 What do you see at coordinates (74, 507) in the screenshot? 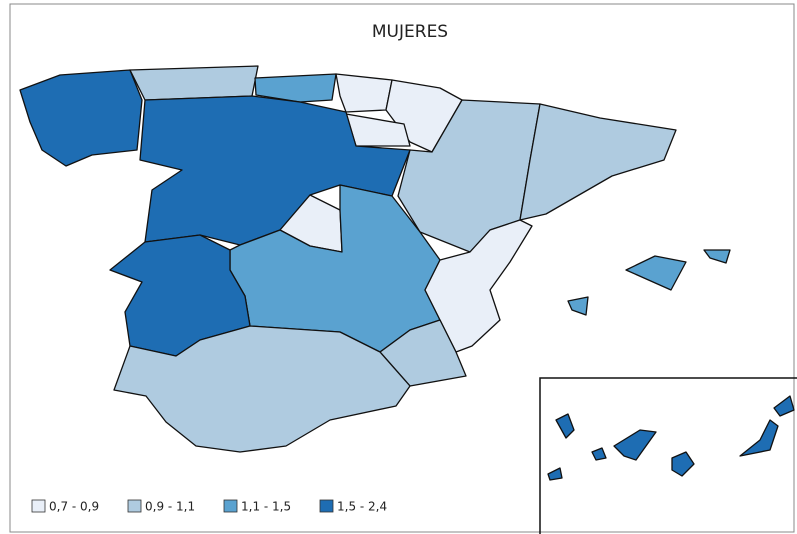
I see `legend-label: 0,7 - 0,9` at bounding box center [74, 507].